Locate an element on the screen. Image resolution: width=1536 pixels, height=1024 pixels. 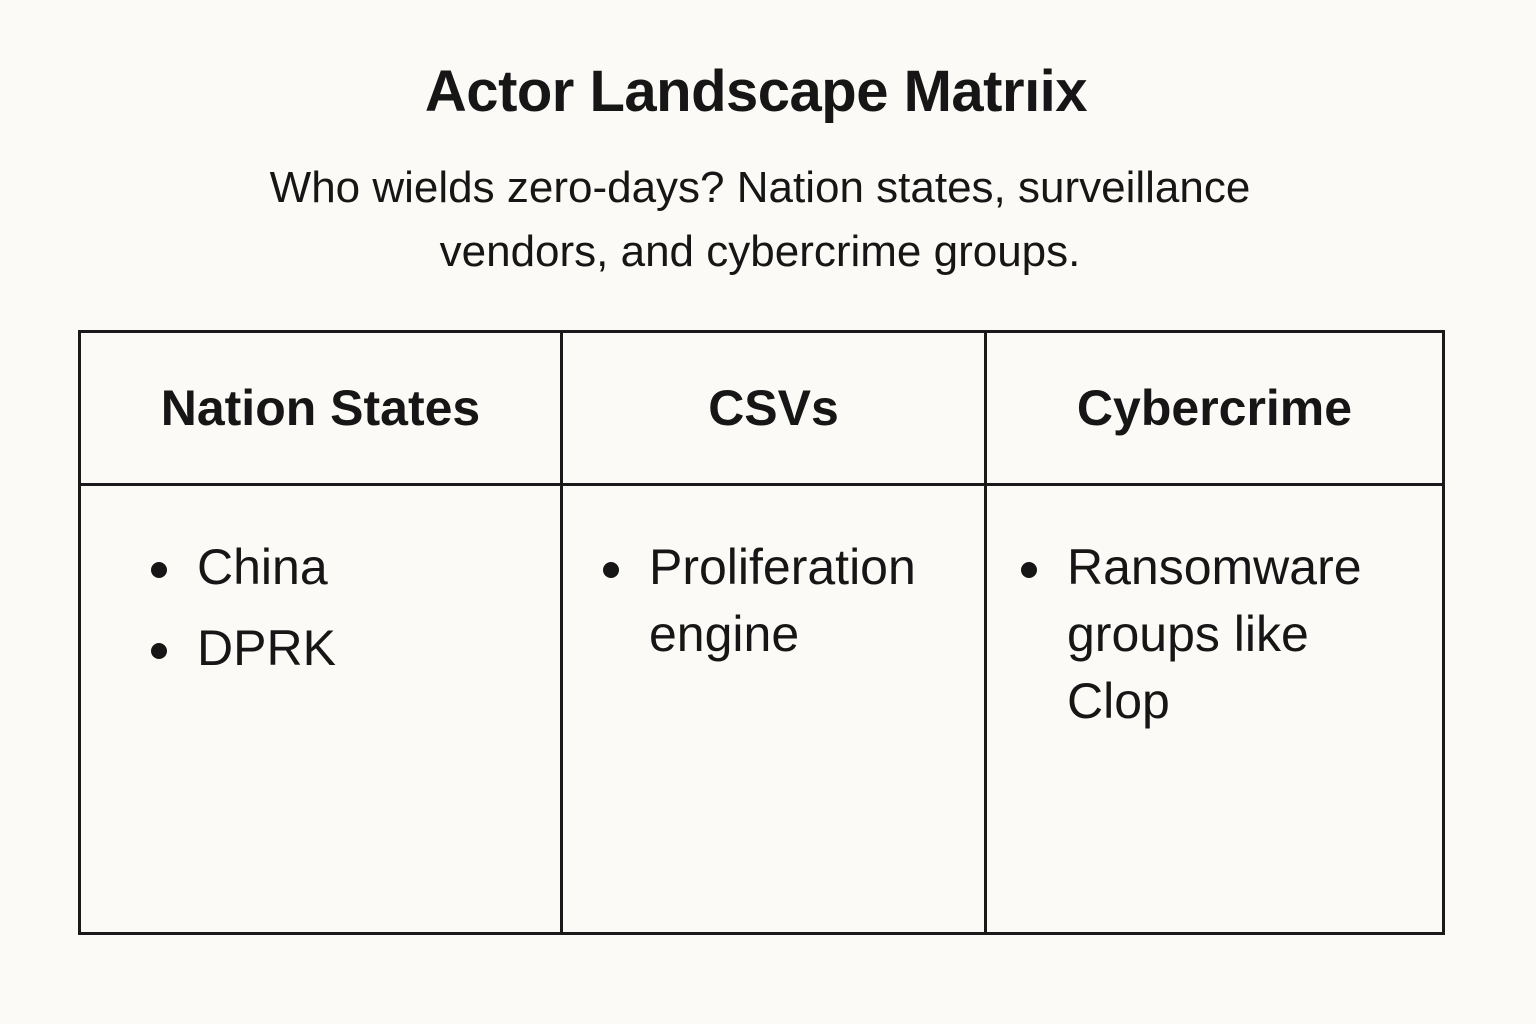
list-item: Ransomware groups like Clop is located at coordinates (1199, 634).